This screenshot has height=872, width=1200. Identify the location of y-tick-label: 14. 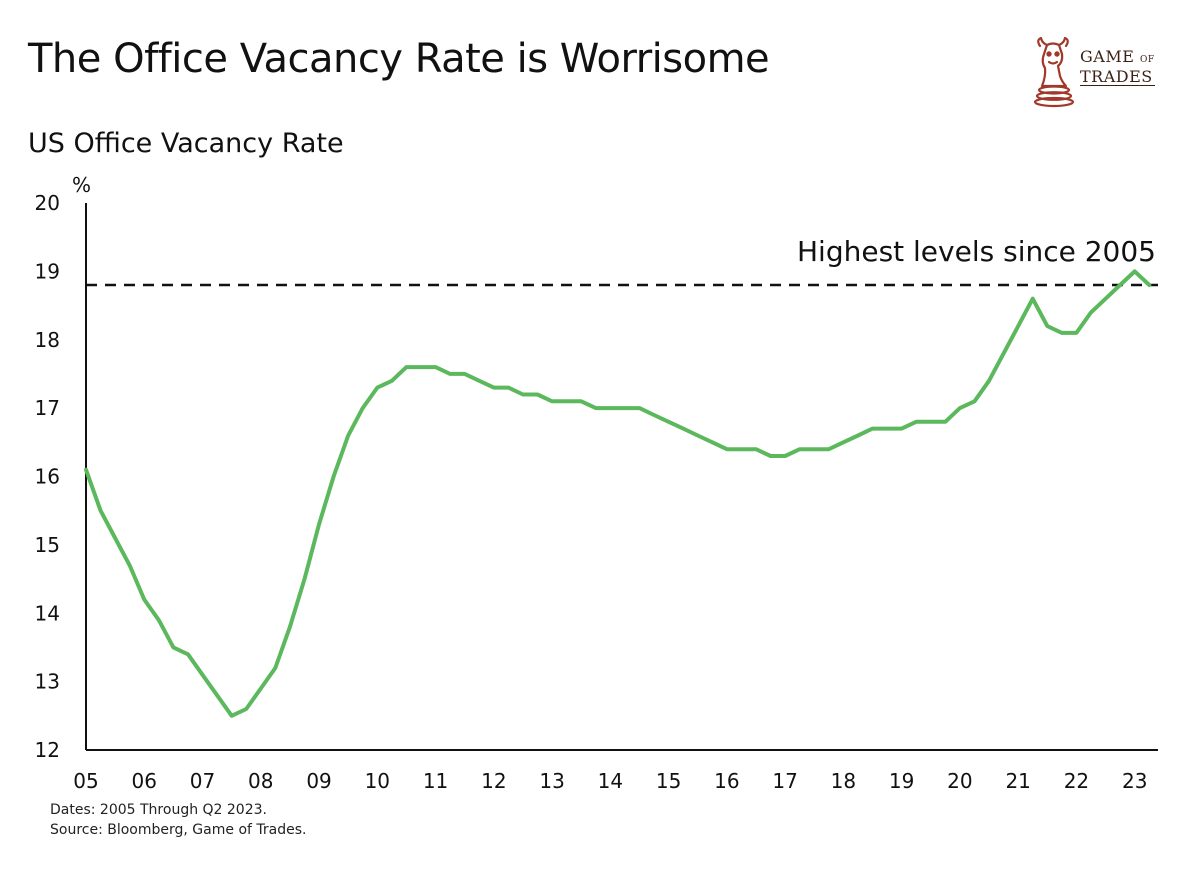
(47, 613).